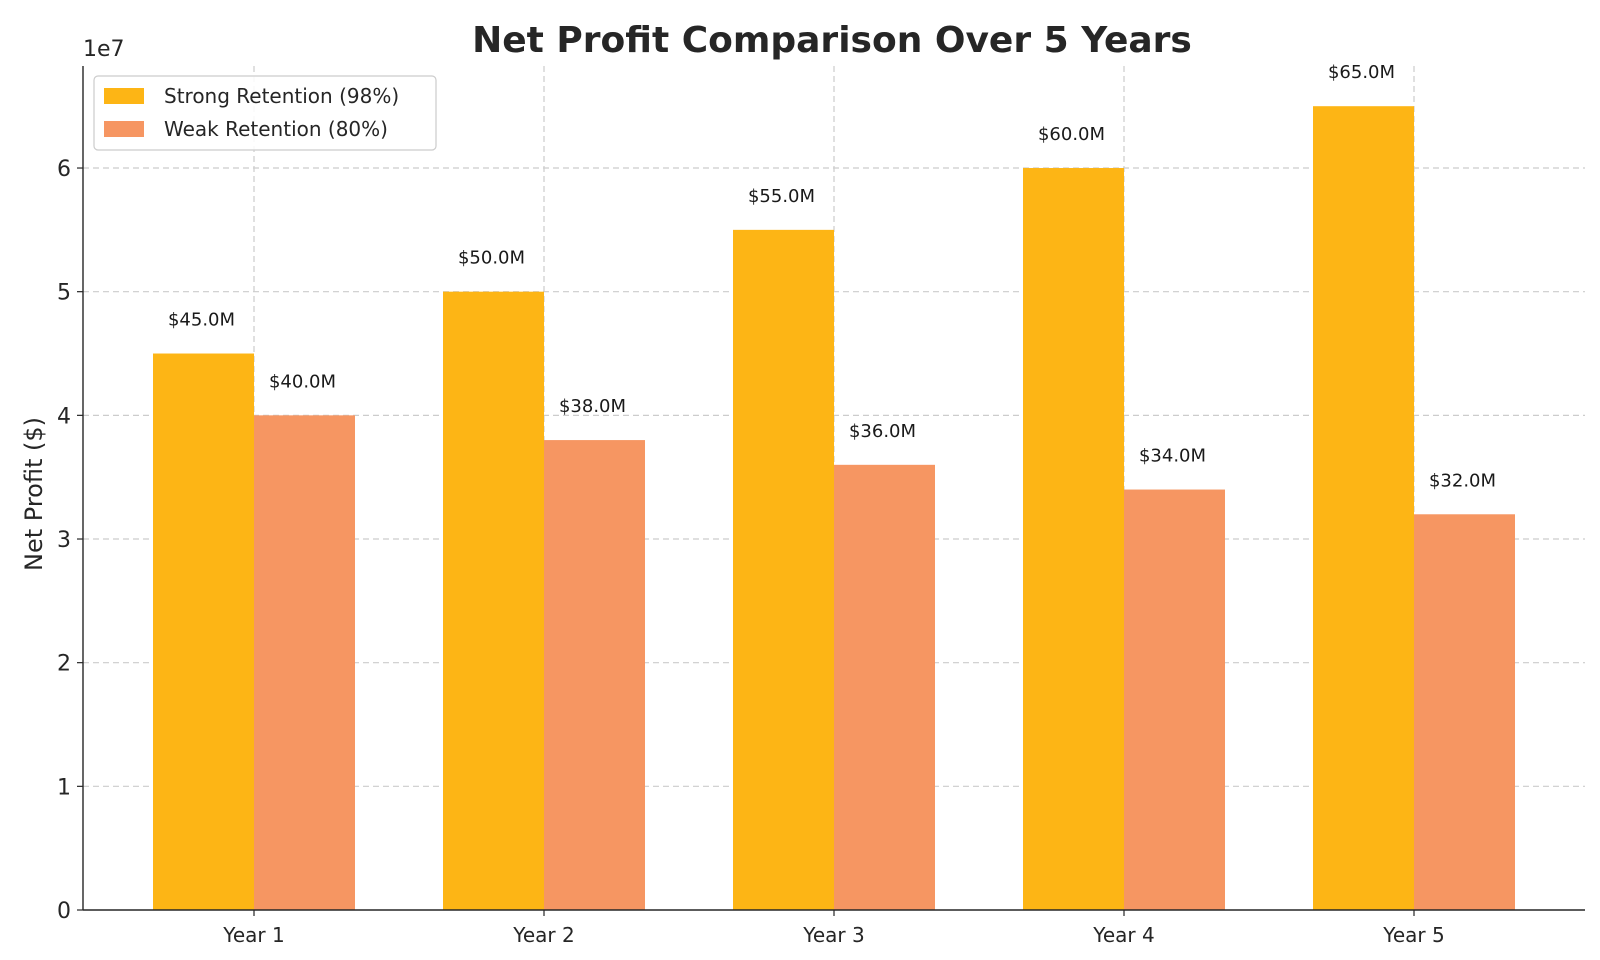  What do you see at coordinates (302, 381) in the screenshot?
I see `bar-value-label: $40.0M` at bounding box center [302, 381].